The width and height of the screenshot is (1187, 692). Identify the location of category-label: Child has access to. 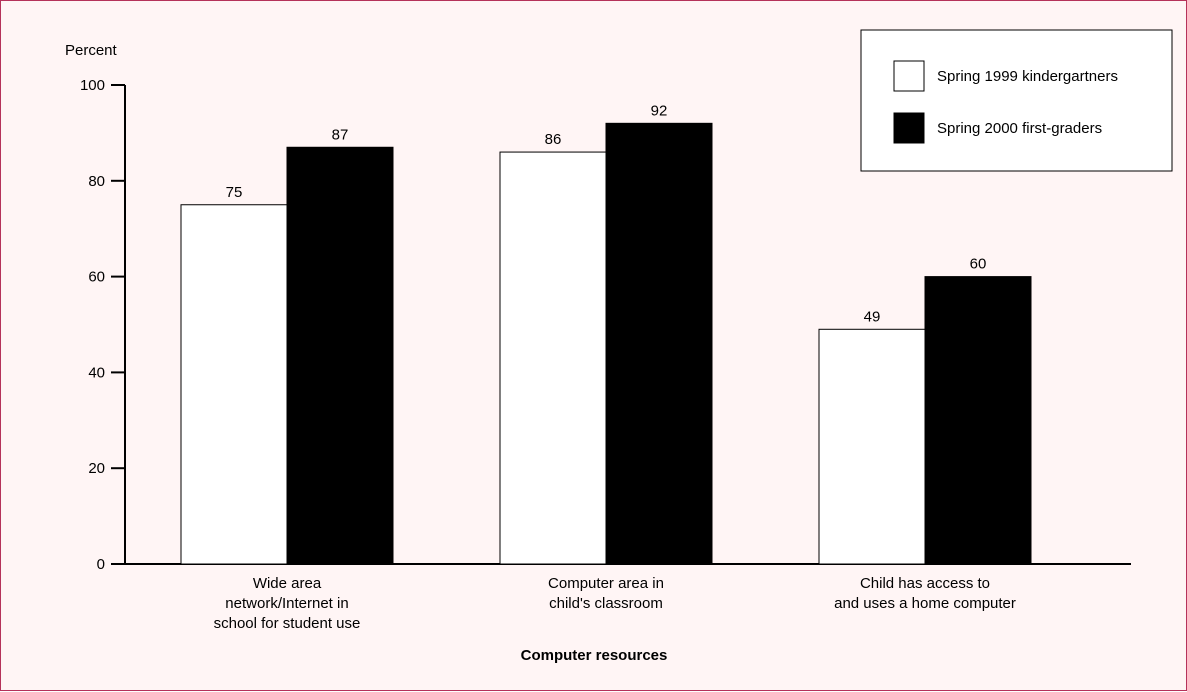
(925, 583).